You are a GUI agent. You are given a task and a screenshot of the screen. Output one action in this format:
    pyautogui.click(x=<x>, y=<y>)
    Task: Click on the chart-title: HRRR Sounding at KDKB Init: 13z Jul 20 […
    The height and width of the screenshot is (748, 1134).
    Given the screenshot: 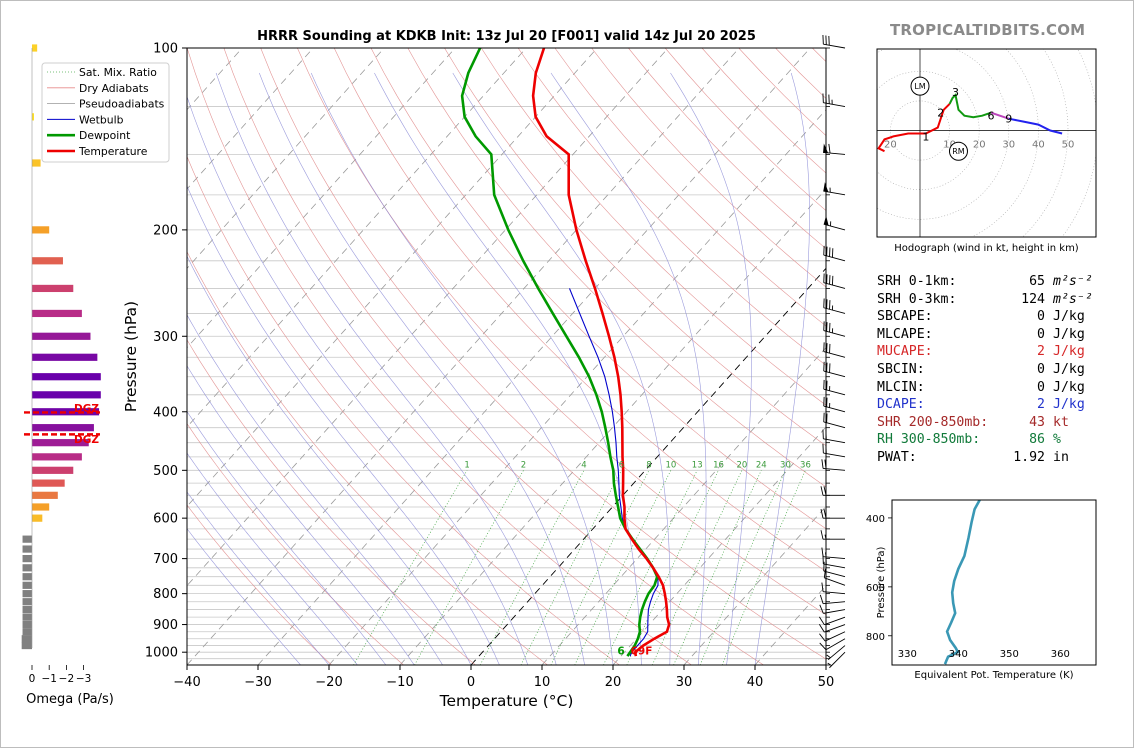 What is the action you would take?
    pyautogui.click(x=506, y=36)
    